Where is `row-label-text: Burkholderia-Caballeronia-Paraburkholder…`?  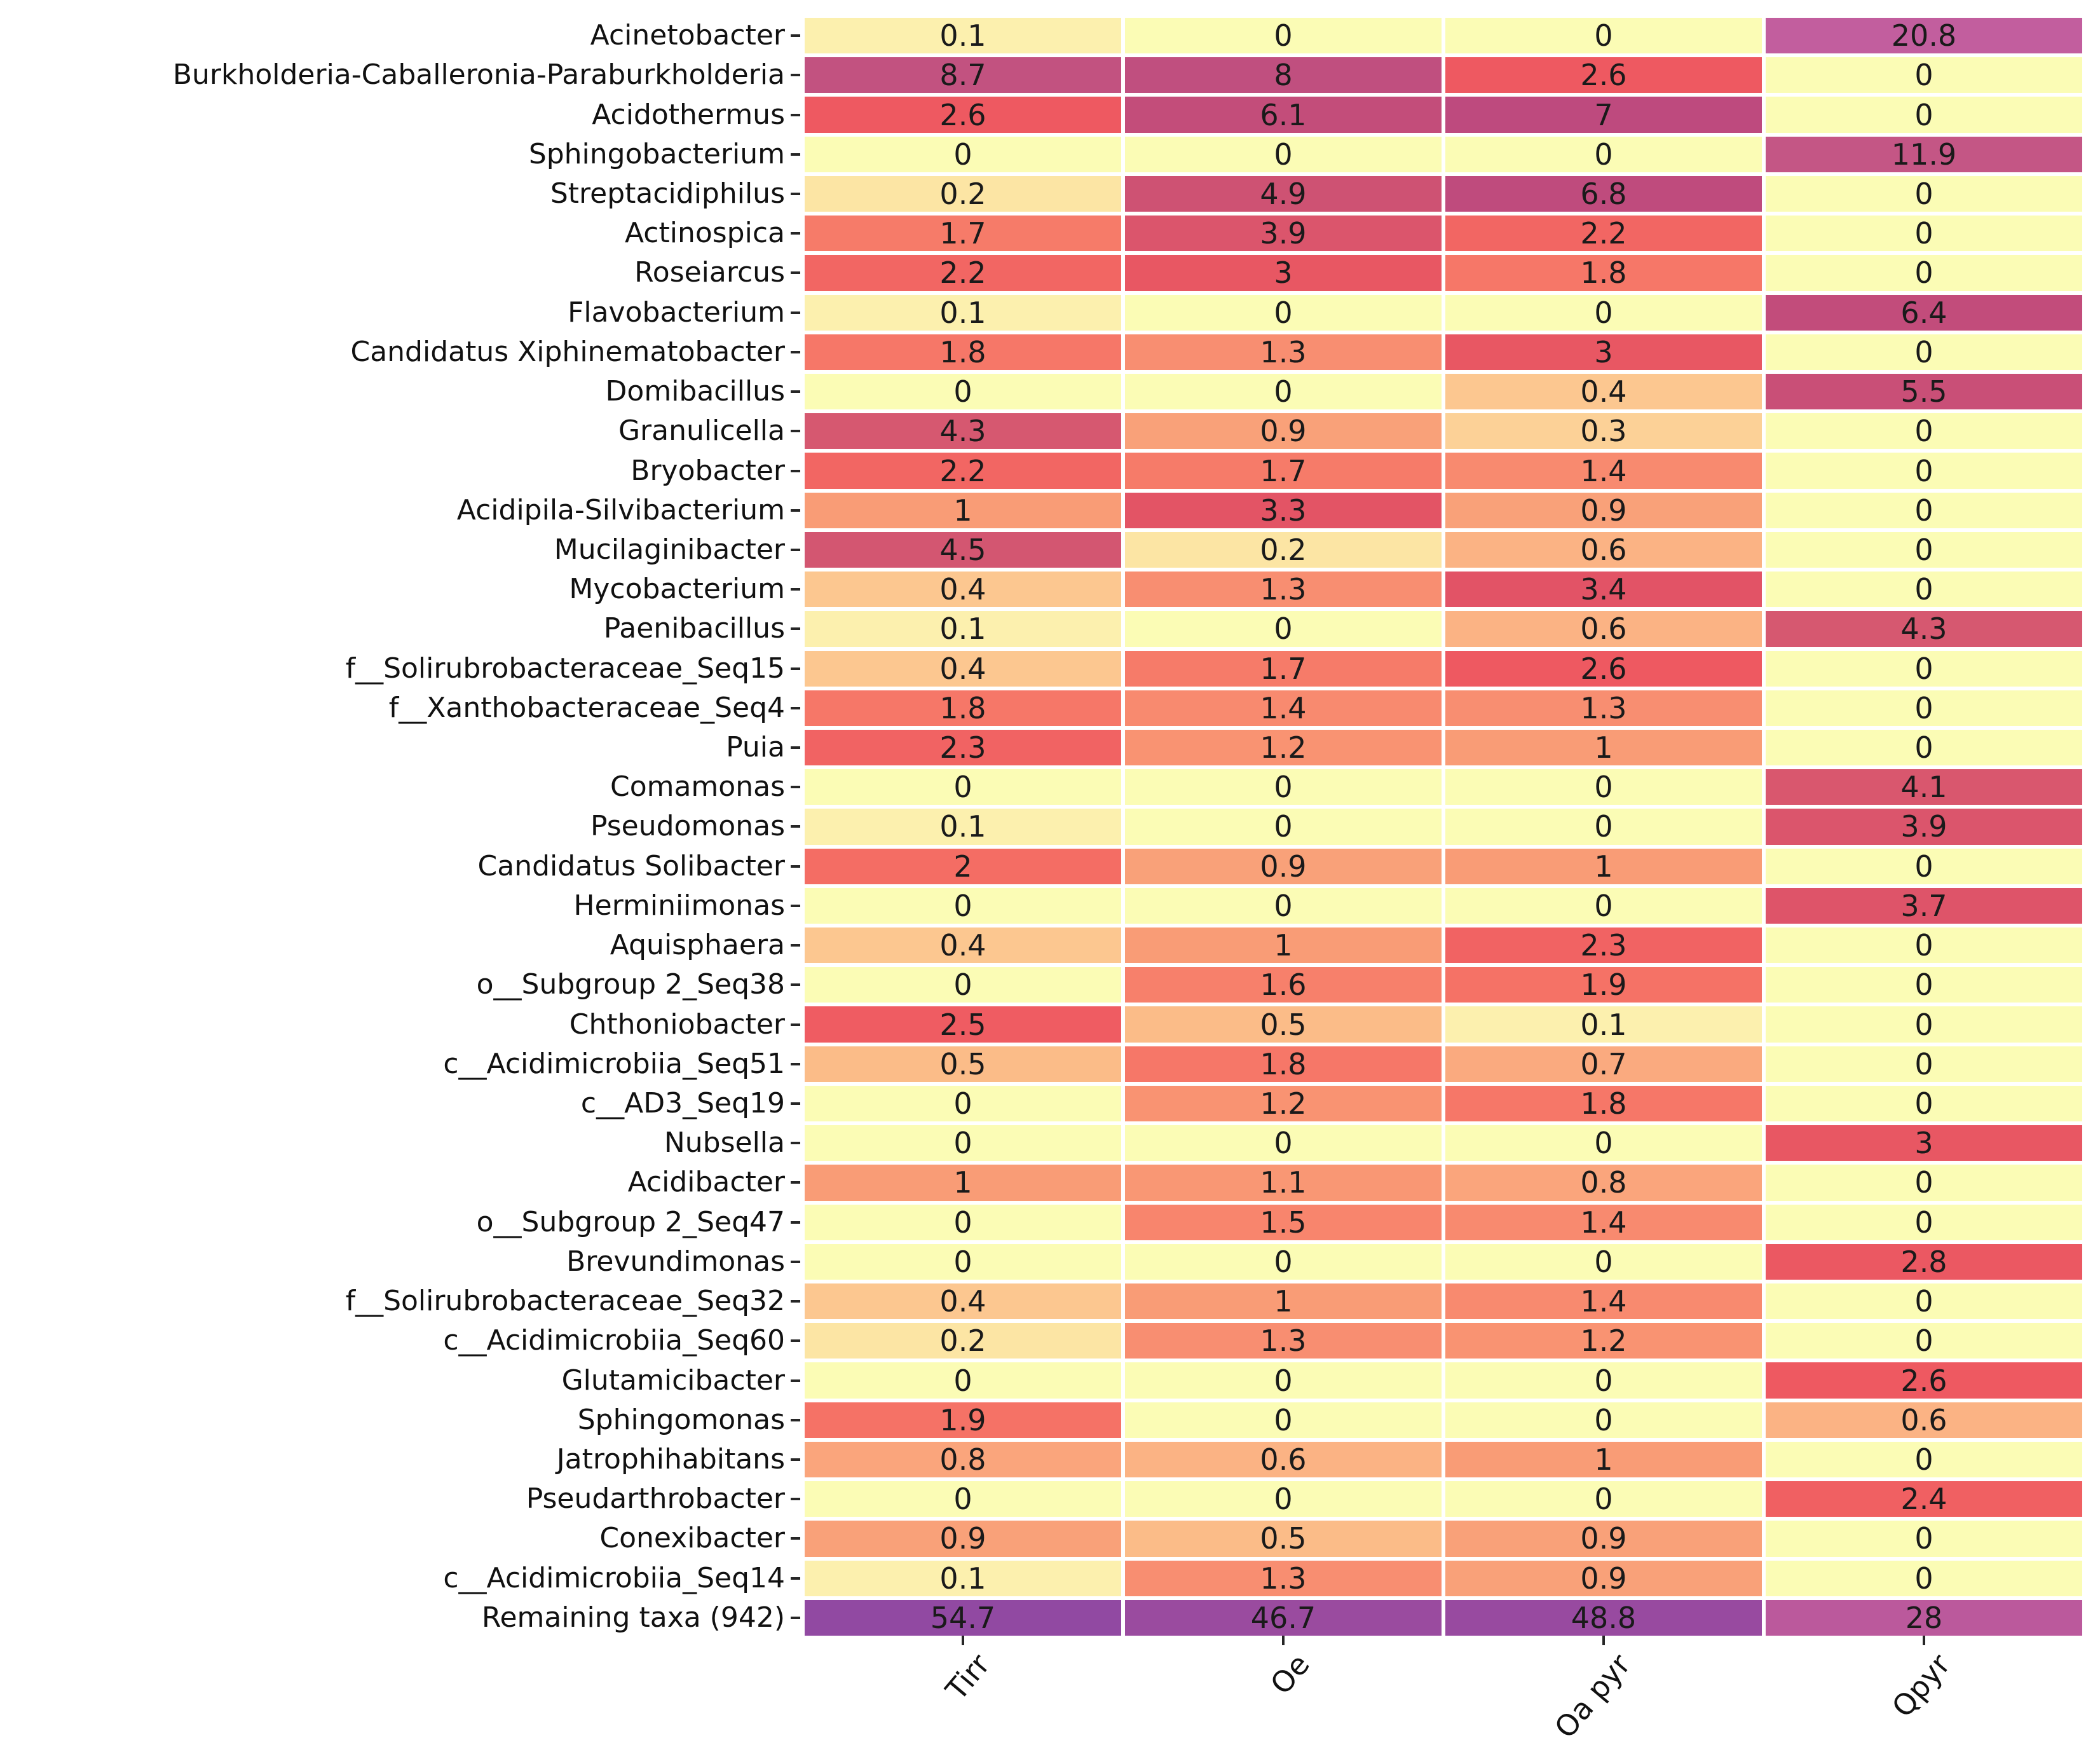 row-label-text: Burkholderia-Caballeronia-Paraburkholder… is located at coordinates (478, 75).